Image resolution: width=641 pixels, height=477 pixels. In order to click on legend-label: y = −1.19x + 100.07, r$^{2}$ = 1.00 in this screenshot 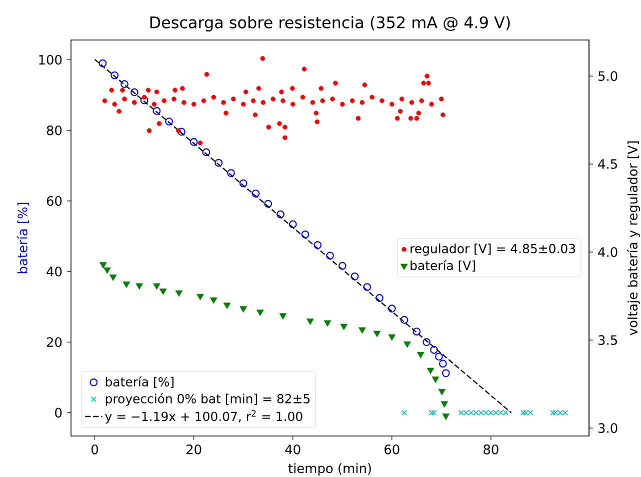, I will do `click(203, 417)`.